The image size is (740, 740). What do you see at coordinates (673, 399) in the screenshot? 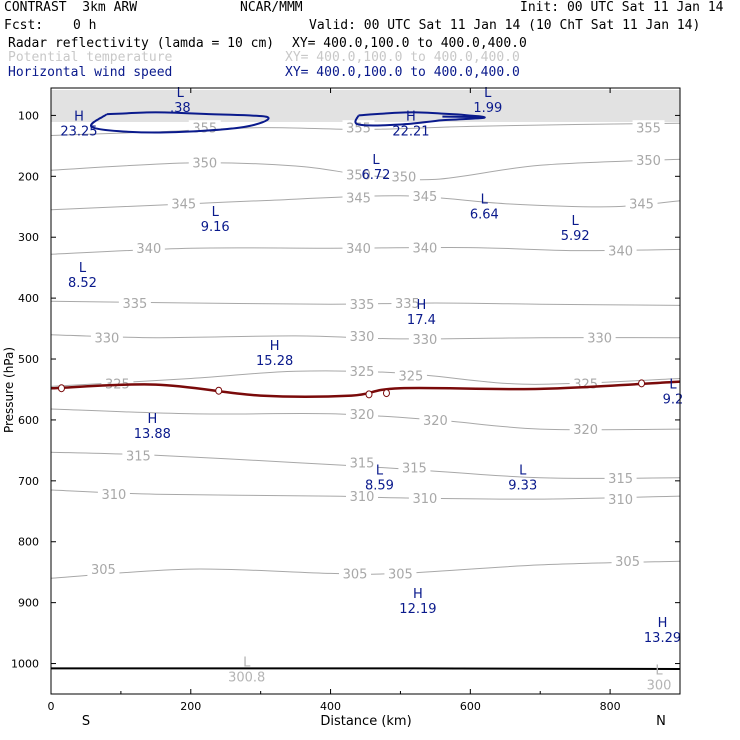
I see `extrema-value: 9.2` at bounding box center [673, 399].